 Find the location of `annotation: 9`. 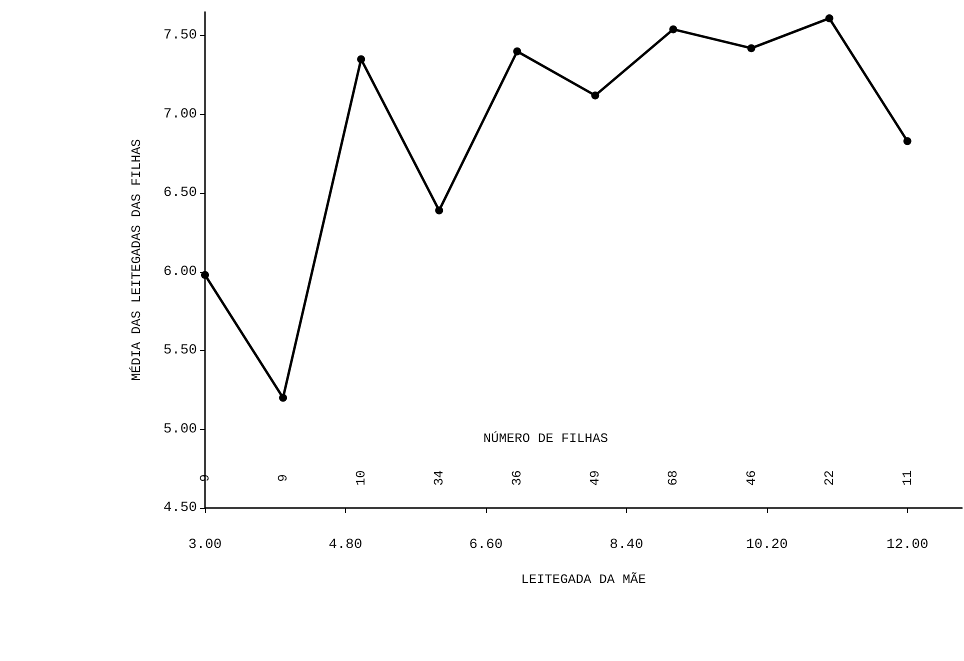

annotation: 9 is located at coordinates (283, 478).